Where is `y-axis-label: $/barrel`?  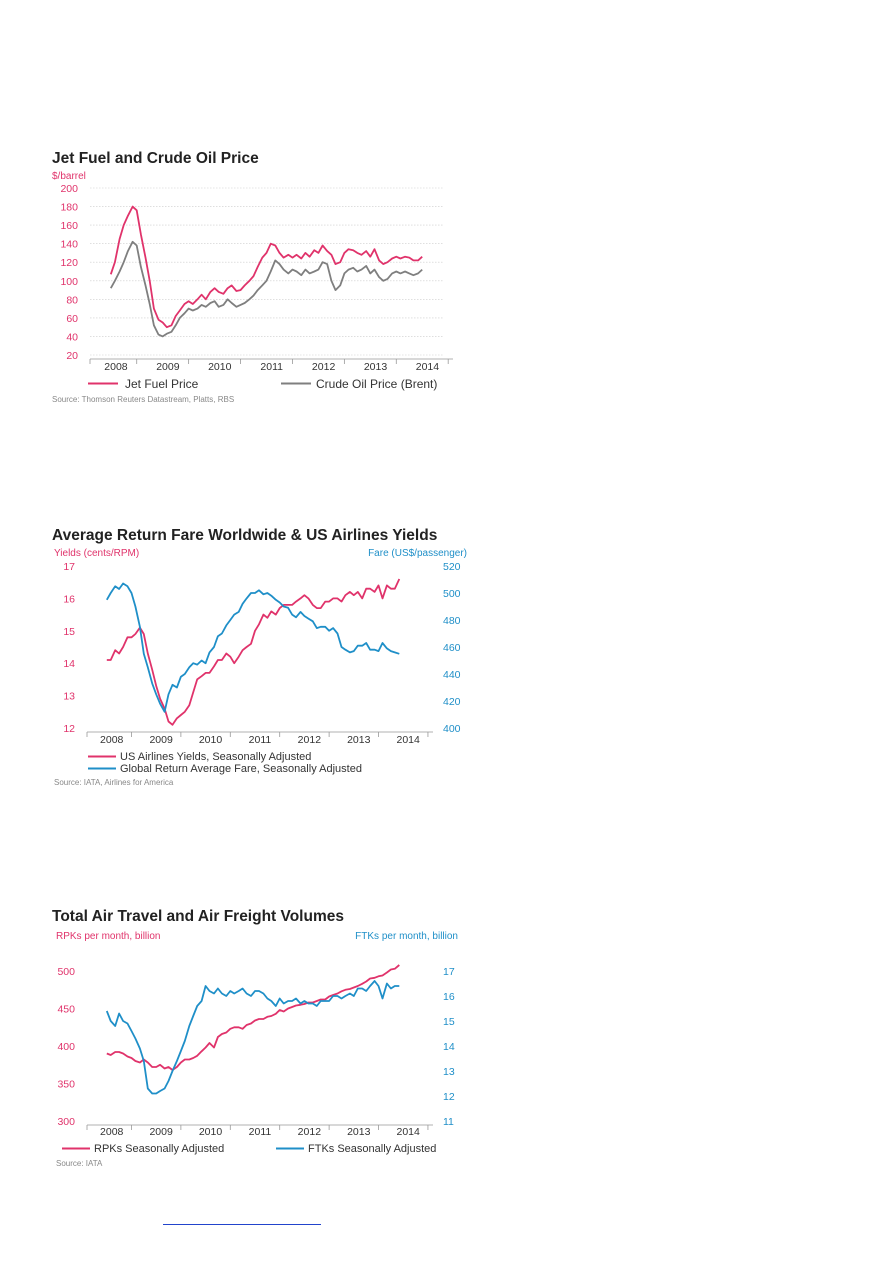 y-axis-label: $/barrel is located at coordinates (69, 176).